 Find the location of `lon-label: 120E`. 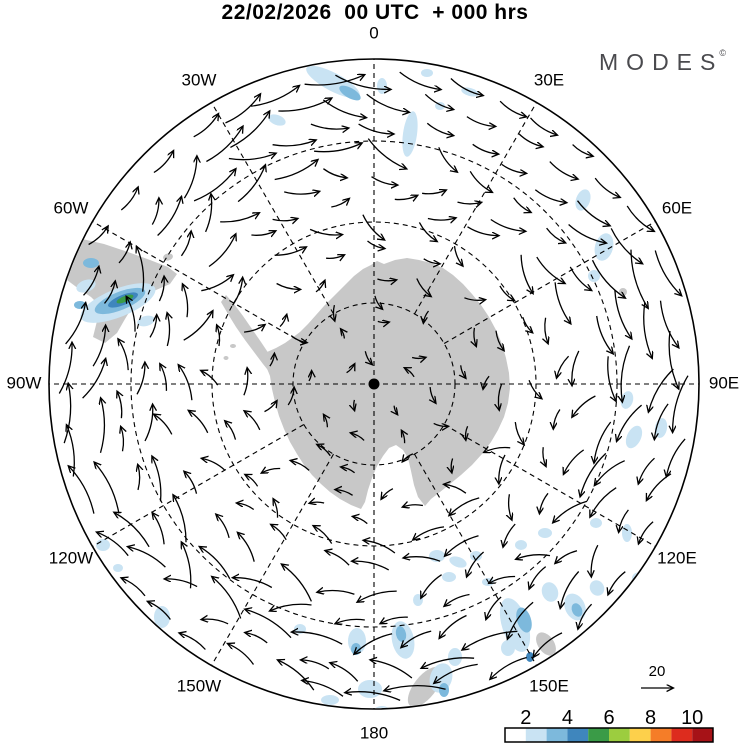

lon-label: 120E is located at coordinates (677, 557).